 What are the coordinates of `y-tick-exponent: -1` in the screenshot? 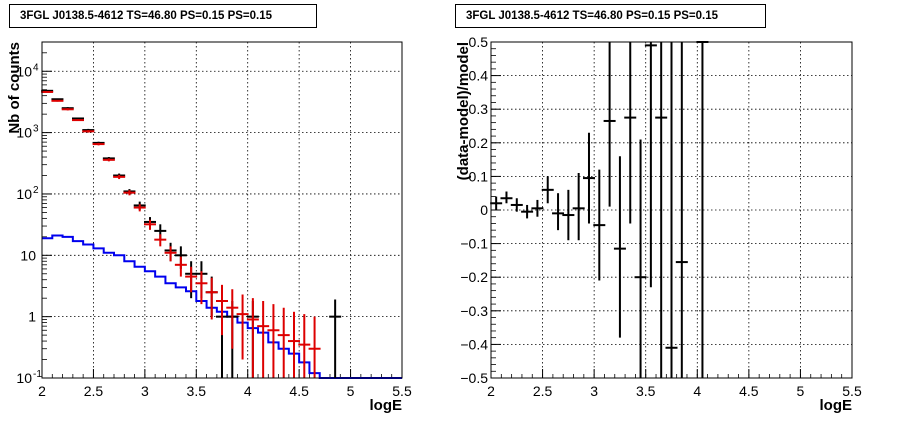 It's located at (37, 374).